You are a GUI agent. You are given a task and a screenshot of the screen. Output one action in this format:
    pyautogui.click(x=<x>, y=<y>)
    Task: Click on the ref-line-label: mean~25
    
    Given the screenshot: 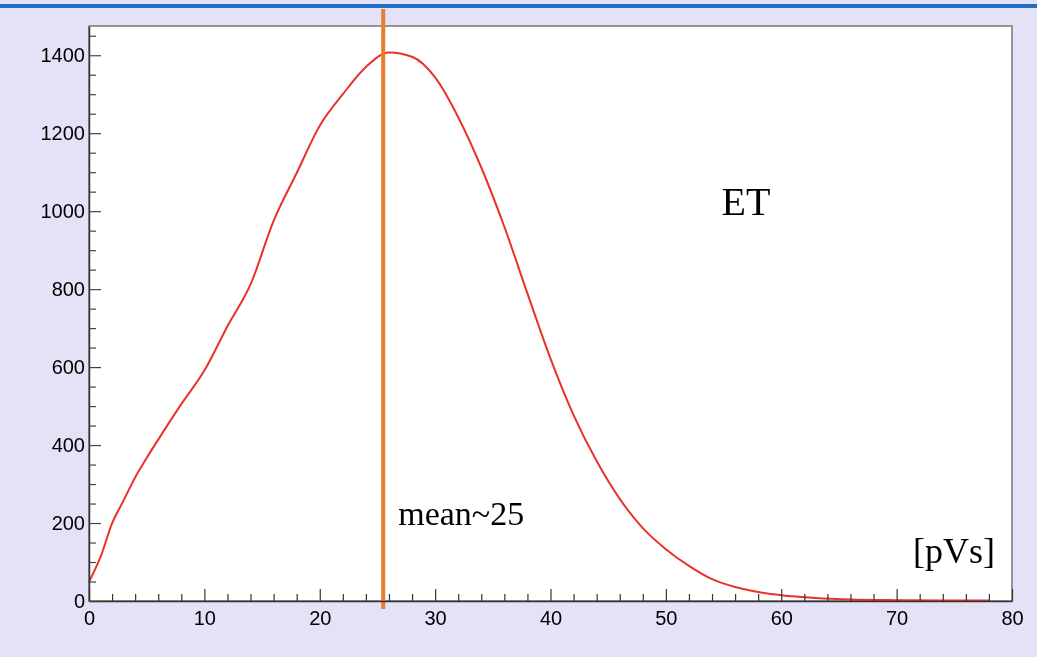 What is the action you would take?
    pyautogui.click(x=461, y=513)
    